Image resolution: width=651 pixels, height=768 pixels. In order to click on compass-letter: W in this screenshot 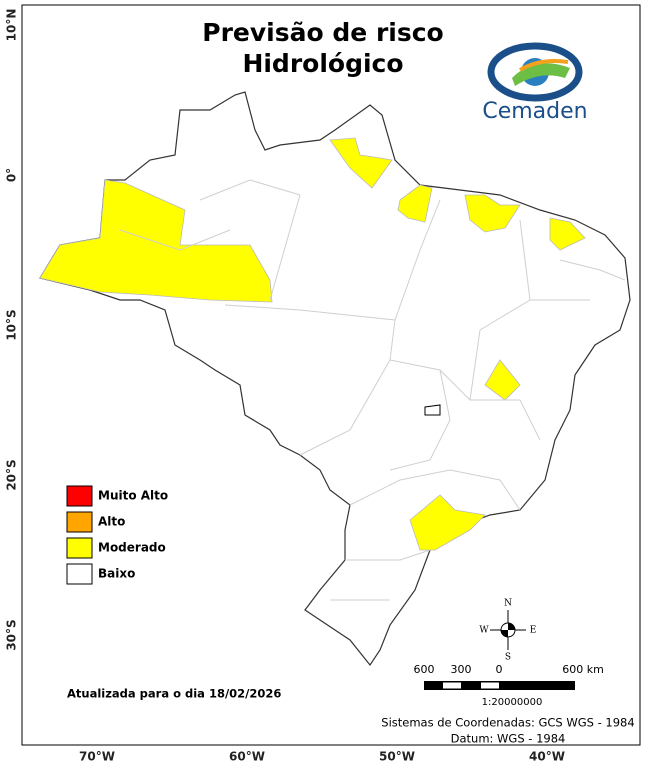, I will do `click(484, 631)`.